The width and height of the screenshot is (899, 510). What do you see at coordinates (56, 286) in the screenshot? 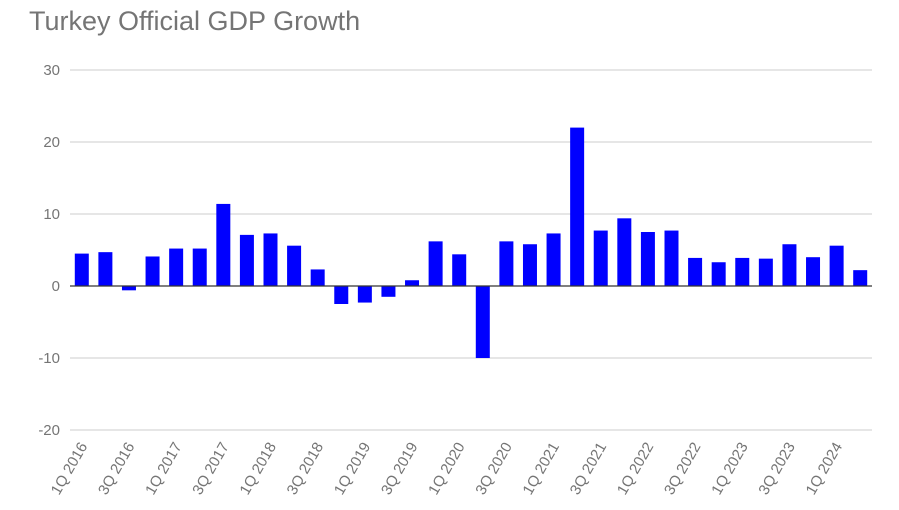
I see `y-tick-label: 0` at bounding box center [56, 286].